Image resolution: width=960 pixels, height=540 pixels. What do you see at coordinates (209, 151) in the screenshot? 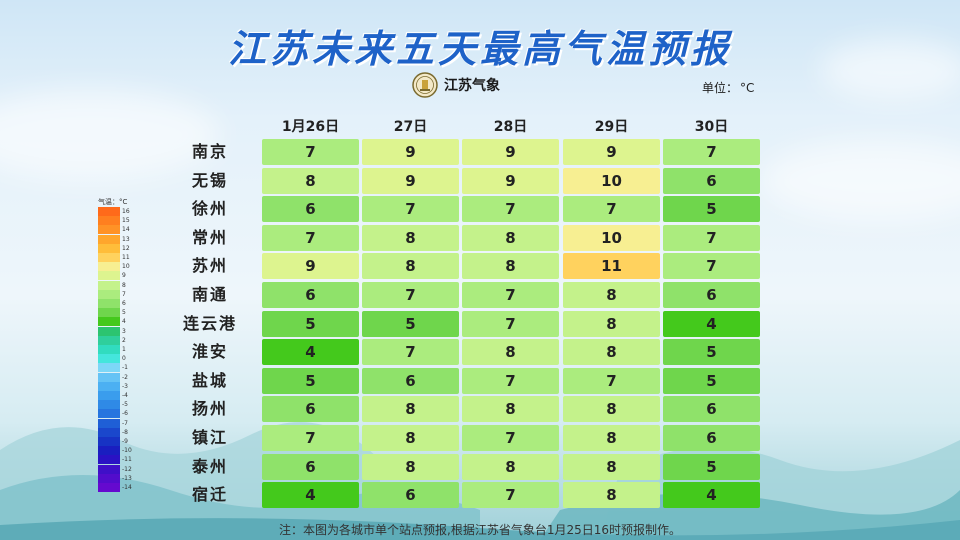
I see `city-label: 南京` at bounding box center [209, 151].